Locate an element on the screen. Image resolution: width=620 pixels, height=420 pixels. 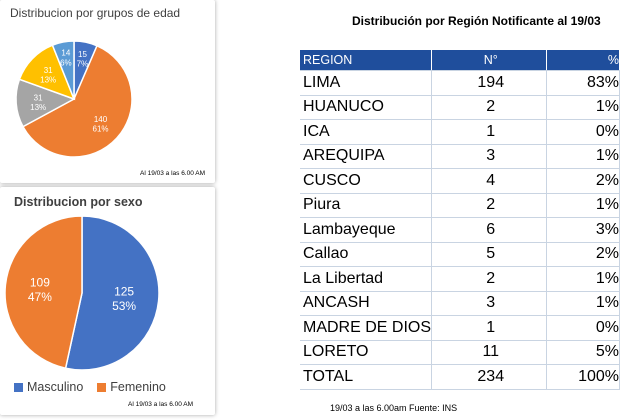
legend-item-masculino: Masculino is located at coordinates (48, 387).